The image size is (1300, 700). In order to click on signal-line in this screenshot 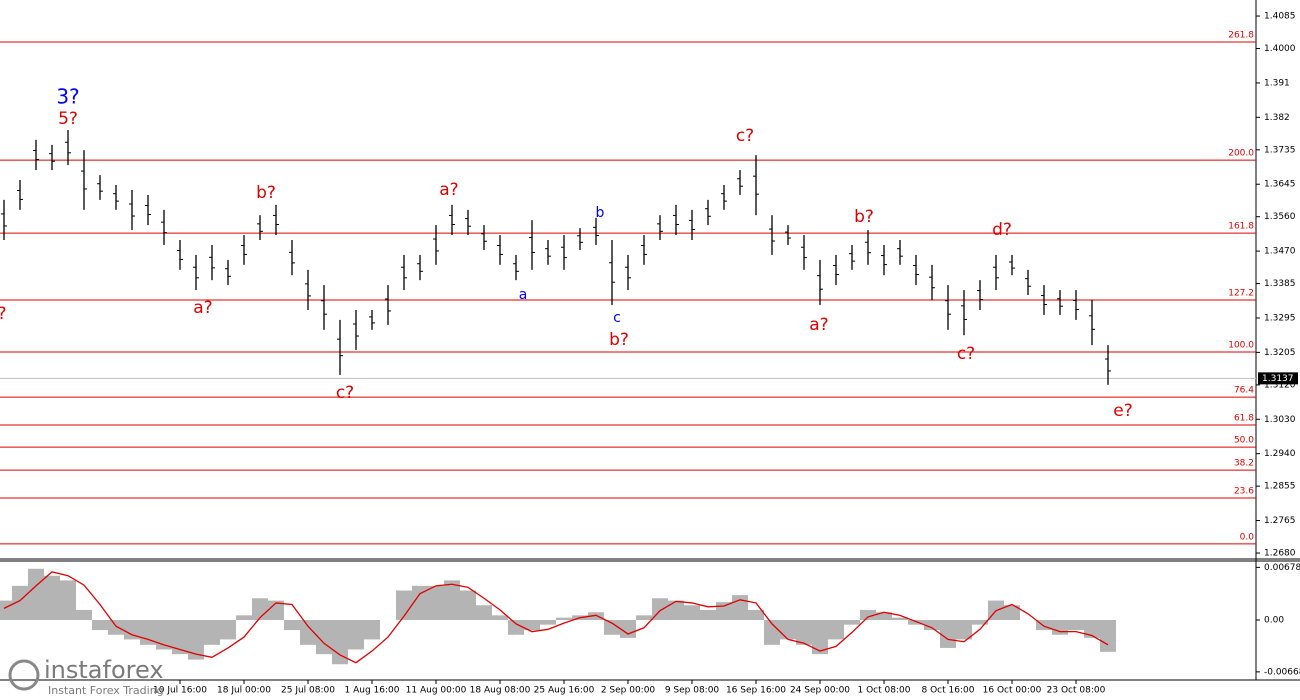, I will do `click(556, 617)`.